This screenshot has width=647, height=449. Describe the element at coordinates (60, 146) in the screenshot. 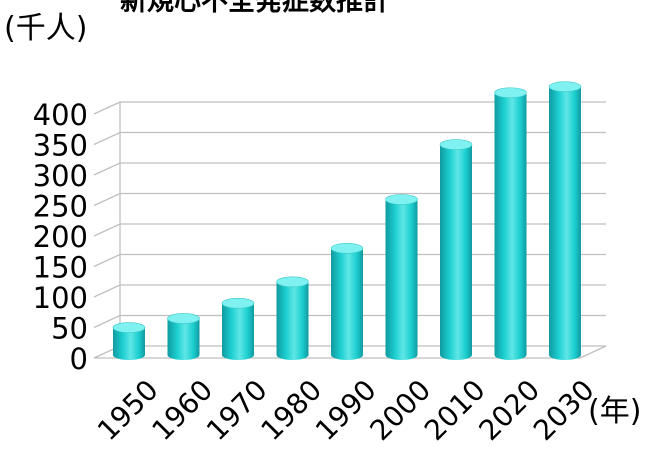

I see `y-tick-label: 350` at that location.